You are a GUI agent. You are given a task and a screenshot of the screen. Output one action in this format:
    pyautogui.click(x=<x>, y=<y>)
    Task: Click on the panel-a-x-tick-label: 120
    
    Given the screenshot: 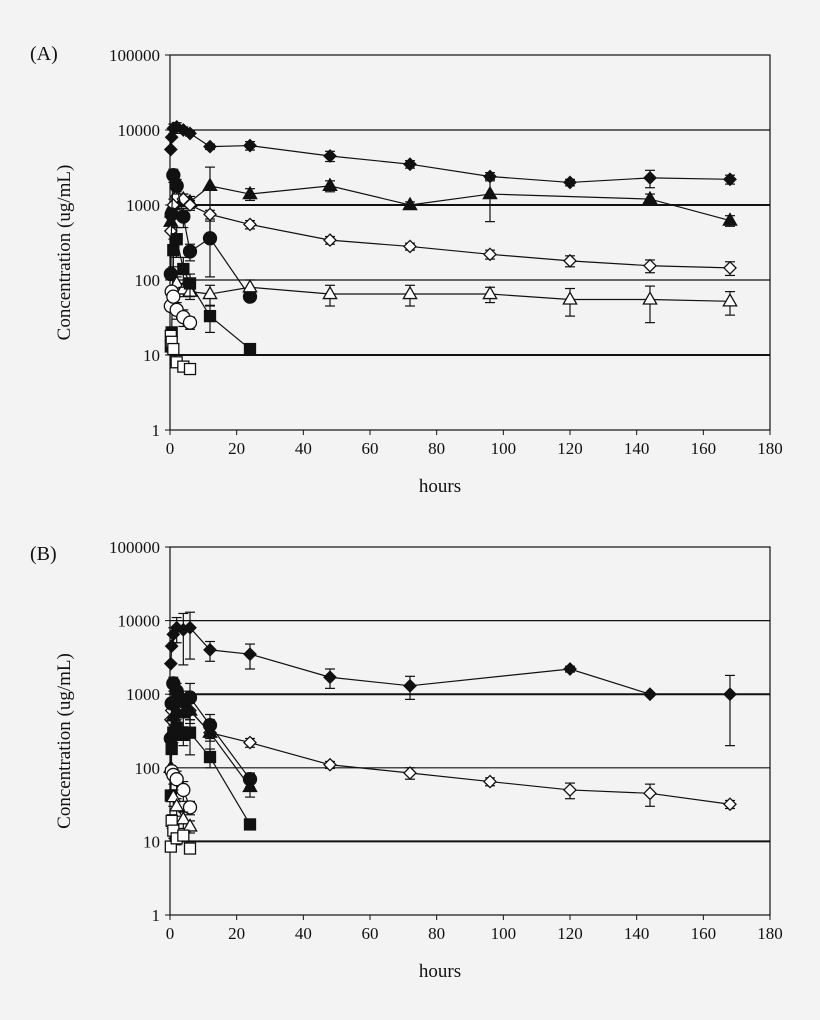 What is the action you would take?
    pyautogui.click(x=570, y=448)
    